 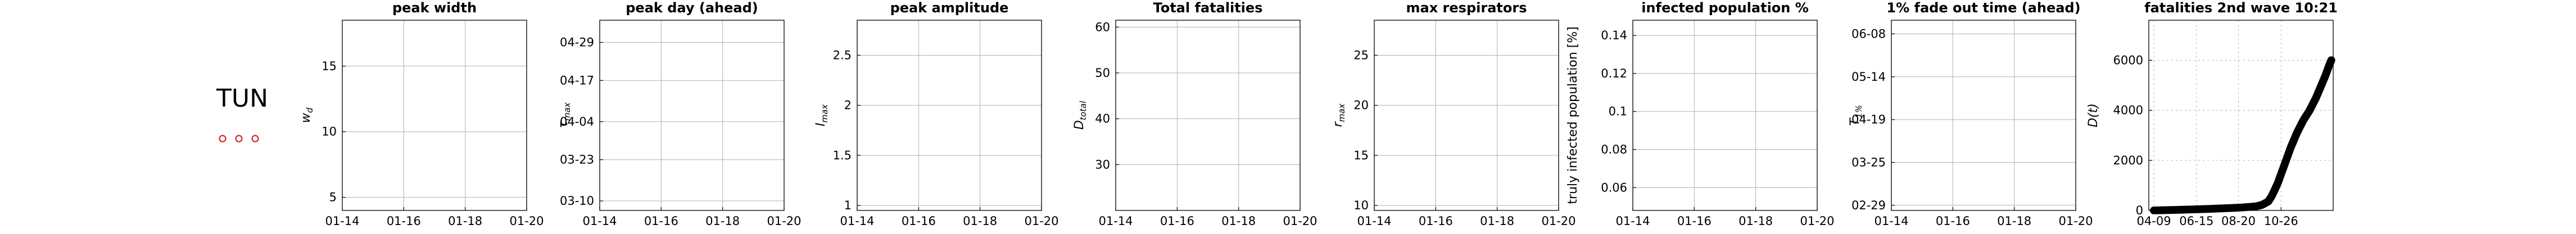 I want to click on chart-title: Total fatalities, so click(x=1208, y=8).